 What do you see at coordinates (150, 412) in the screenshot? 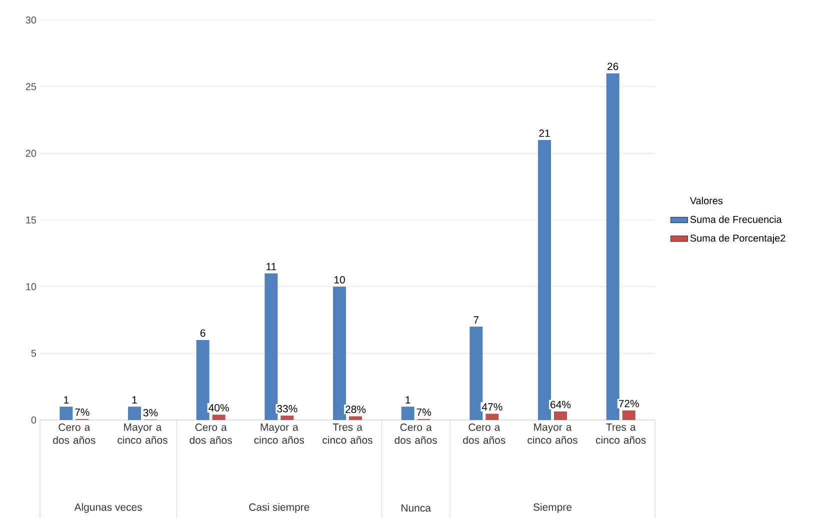
I see `data-label: 3%` at bounding box center [150, 412].